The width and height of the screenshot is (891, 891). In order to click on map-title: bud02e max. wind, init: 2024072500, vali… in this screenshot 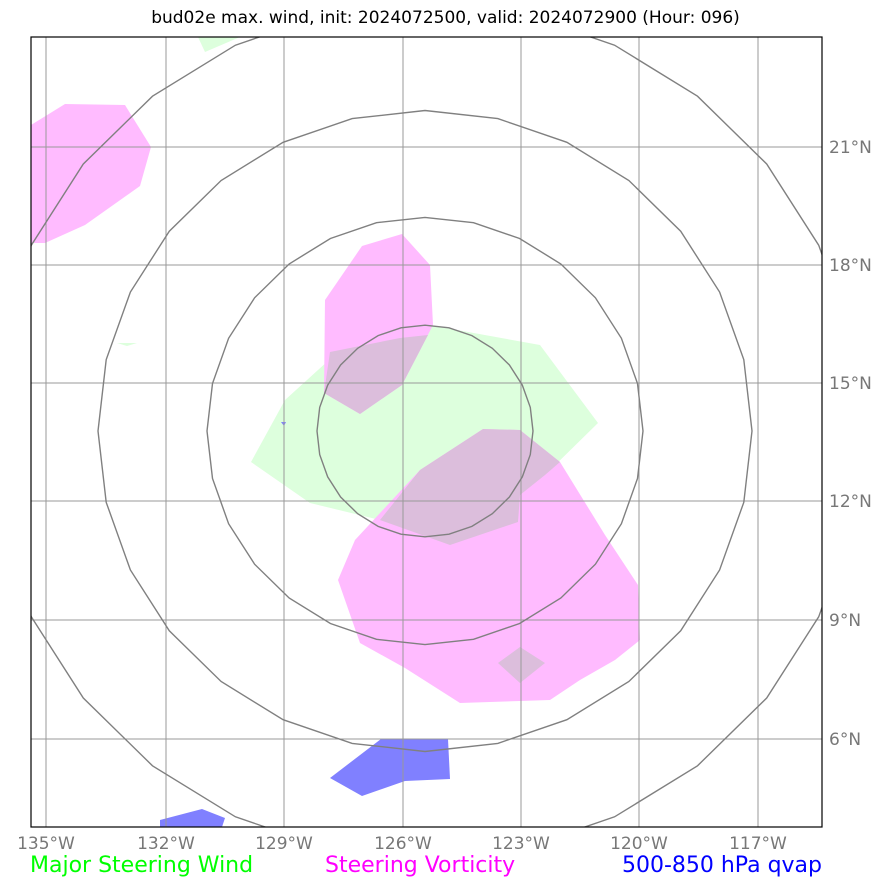, I will do `click(445, 18)`.